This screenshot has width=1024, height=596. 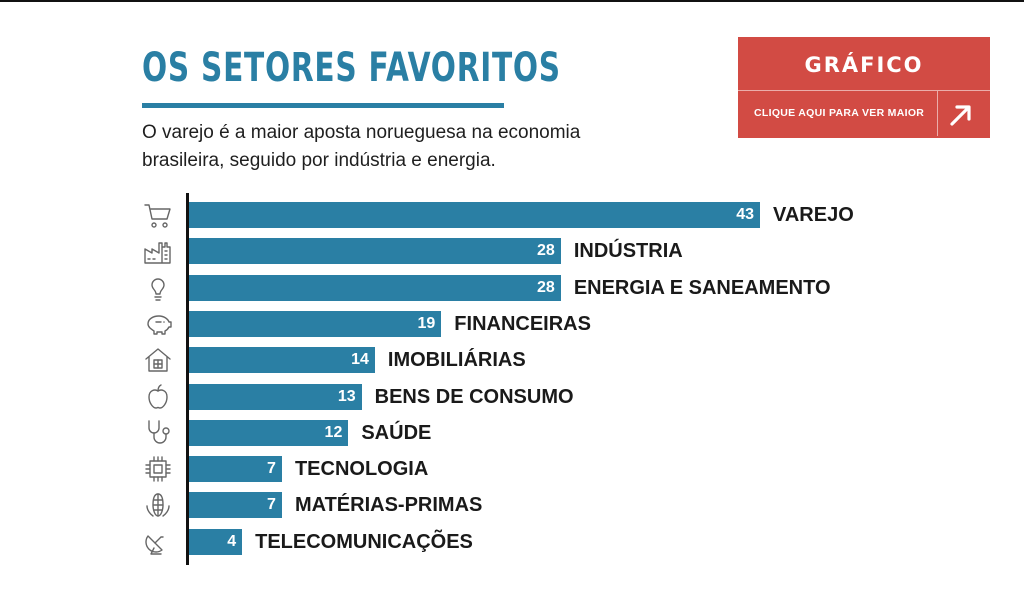 I want to click on top-border, so click(x=512, y=1).